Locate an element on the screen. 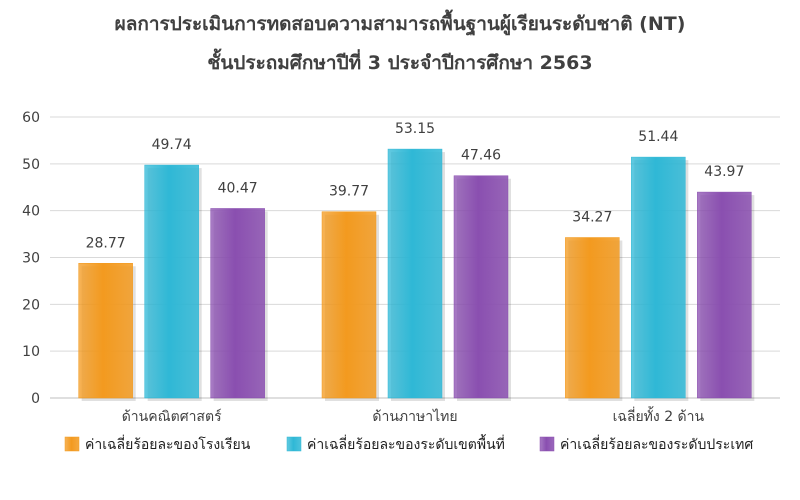  bar-value-label: 34.27 is located at coordinates (592, 218).